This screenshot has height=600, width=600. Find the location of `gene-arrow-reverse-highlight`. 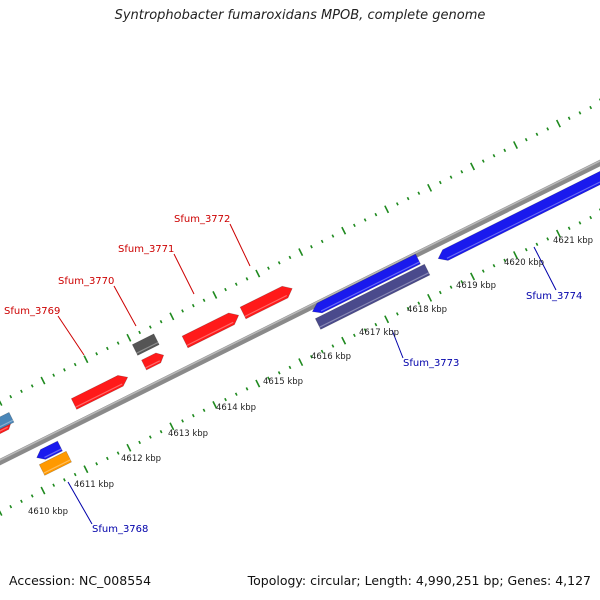

gene-arrow-reverse-highlight is located at coordinates (53, 453).